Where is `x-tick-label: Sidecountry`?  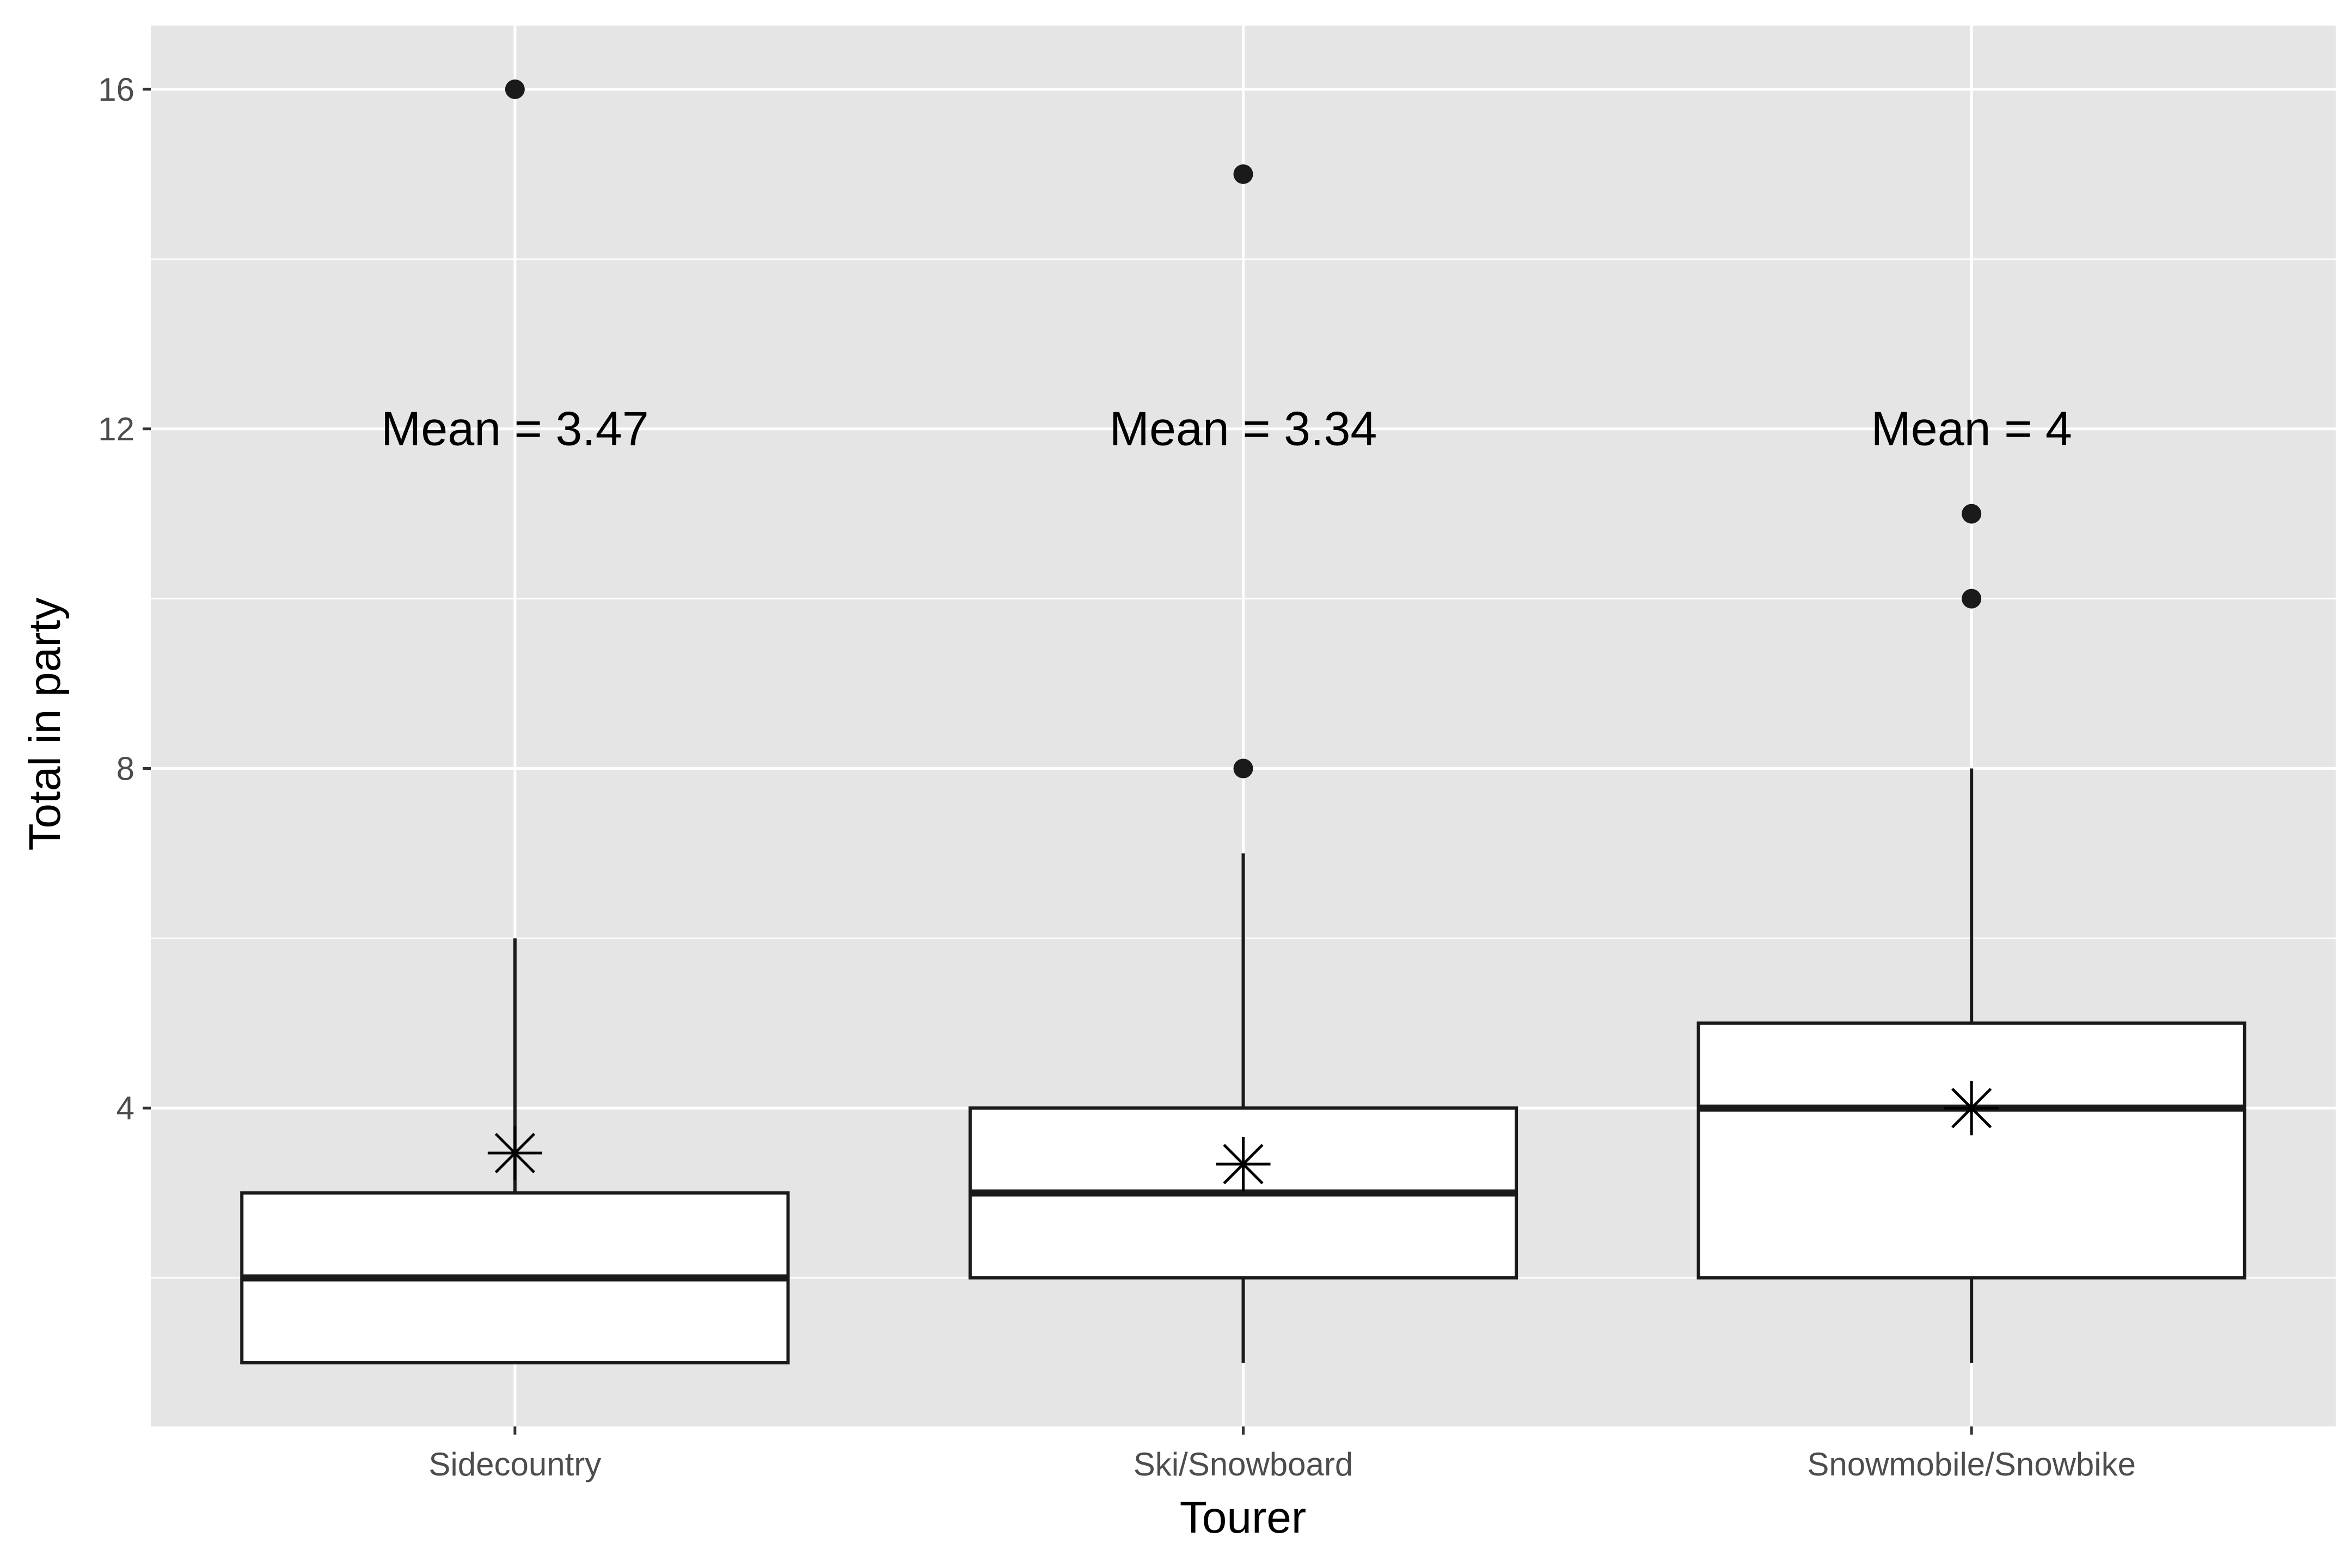
x-tick-label: Sidecountry is located at coordinates (514, 1464).